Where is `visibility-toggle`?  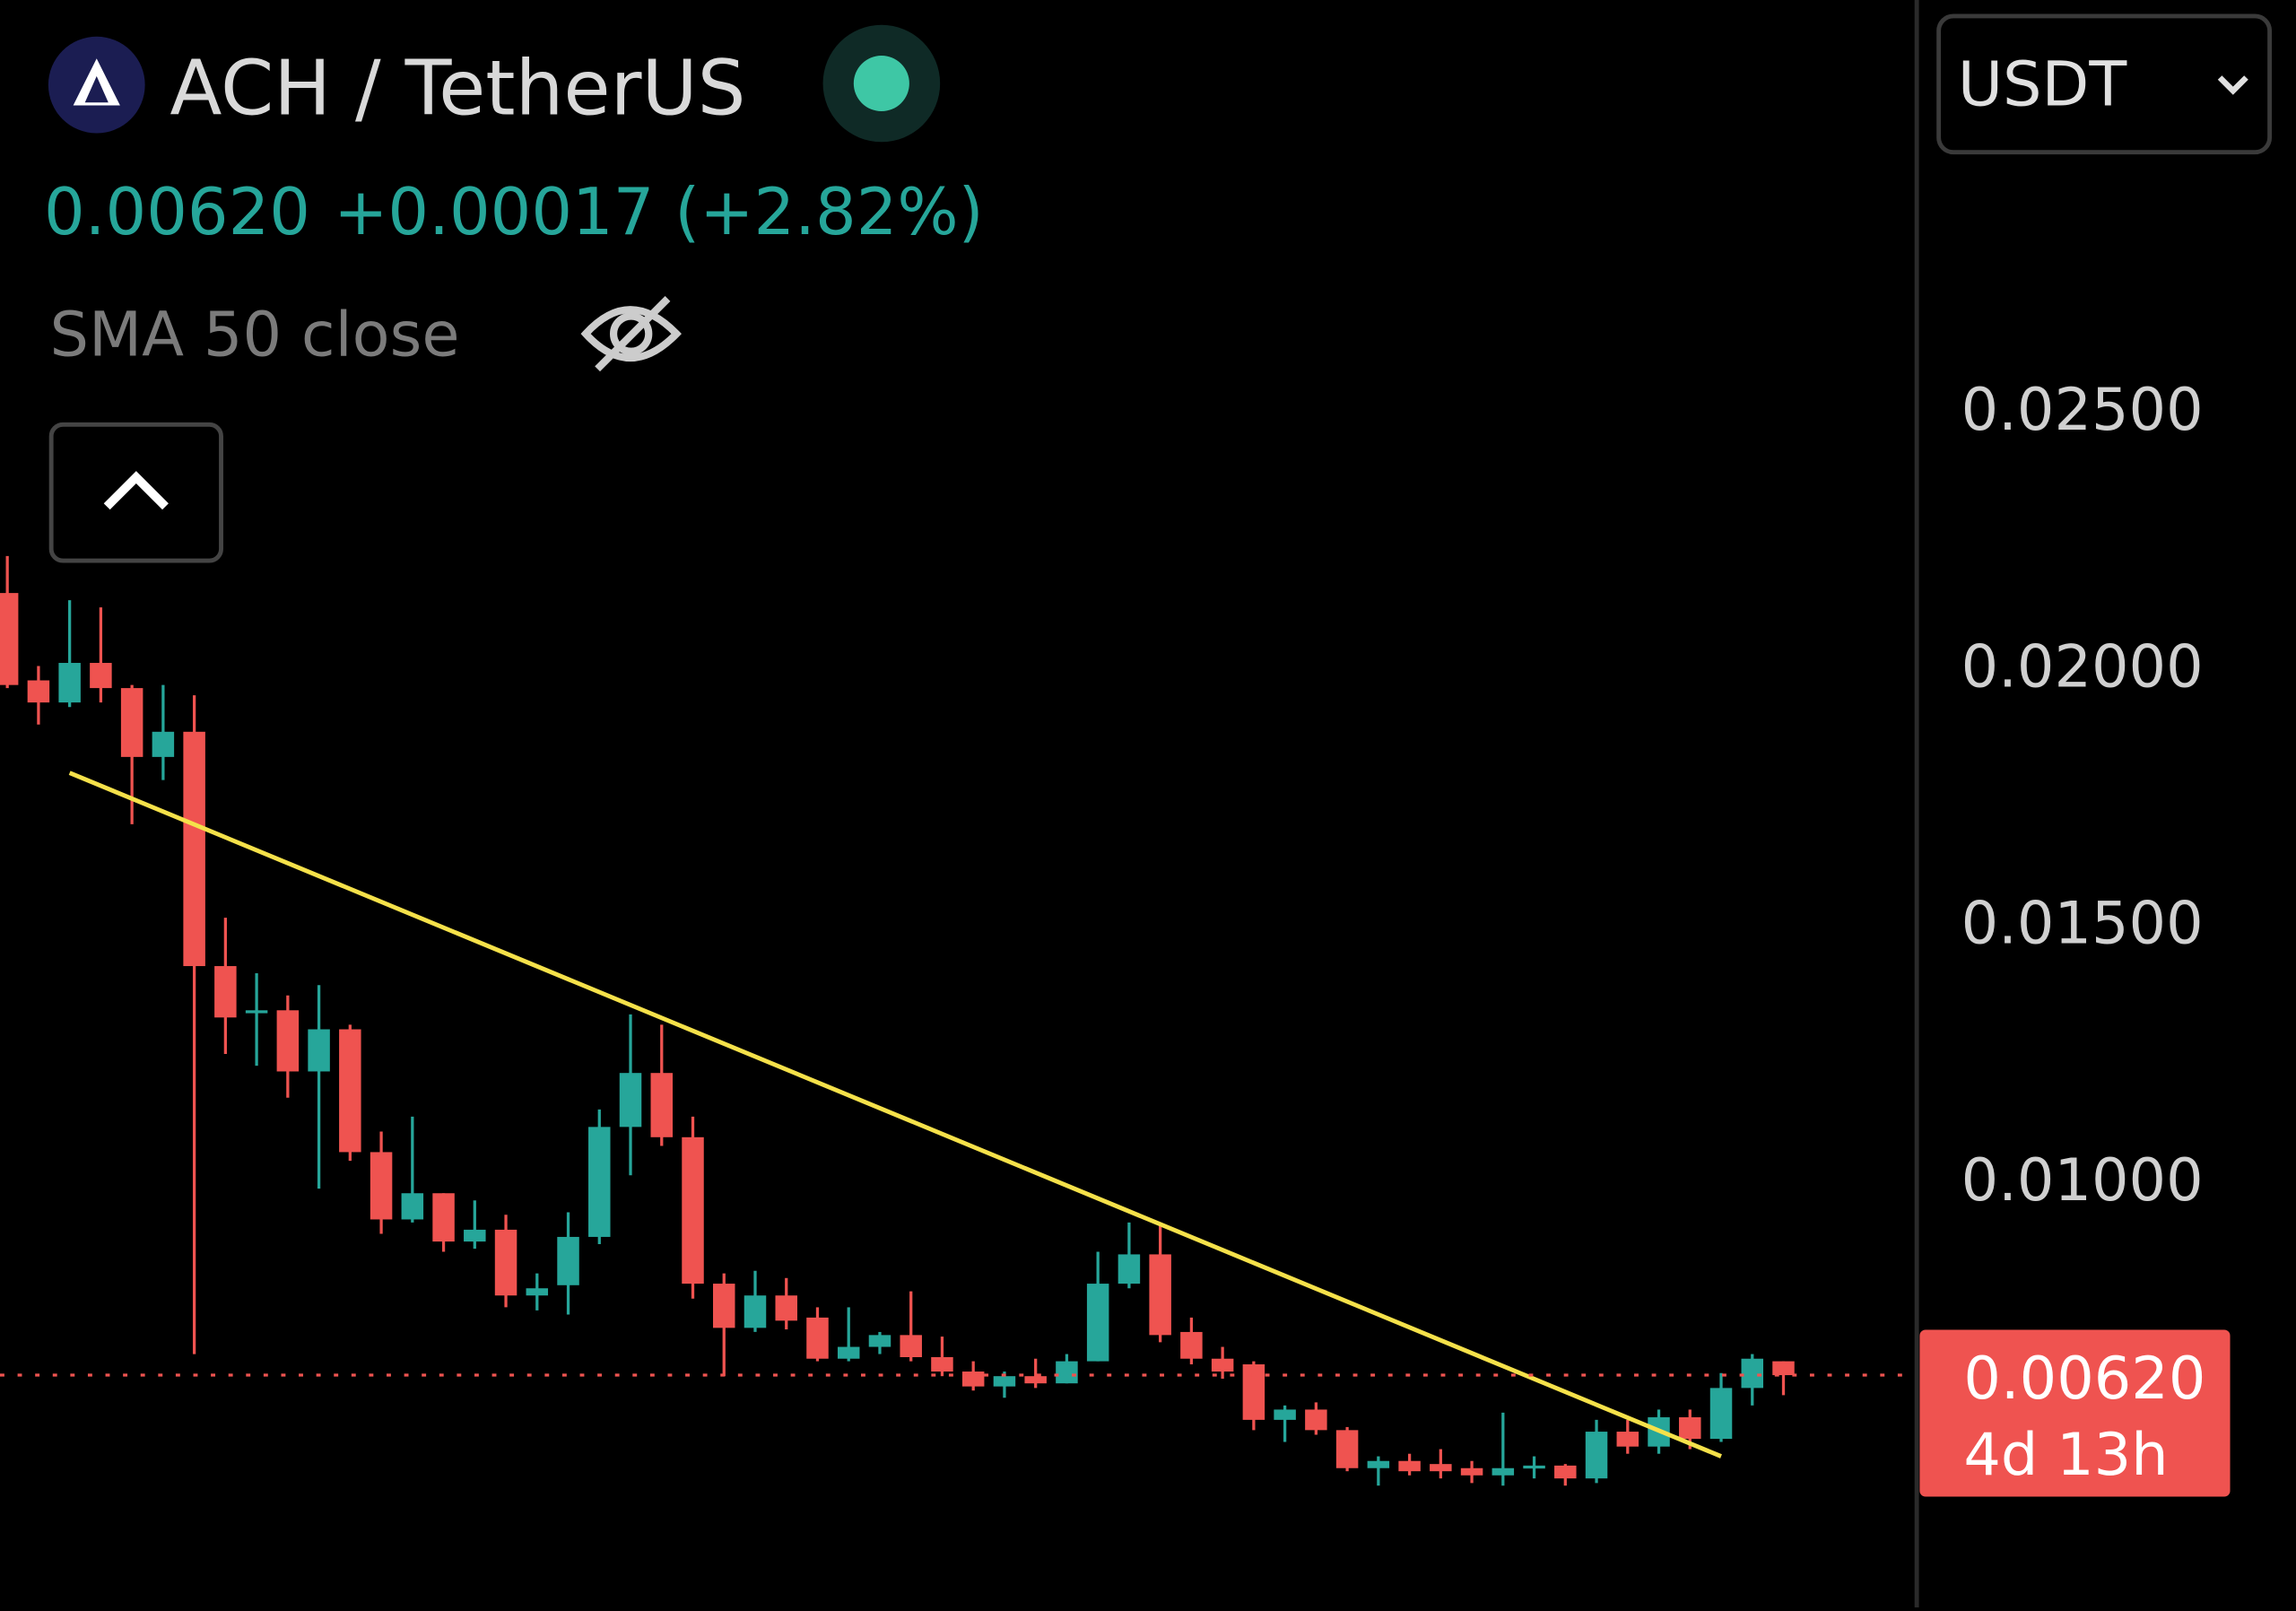 visibility-toggle is located at coordinates (631, 334).